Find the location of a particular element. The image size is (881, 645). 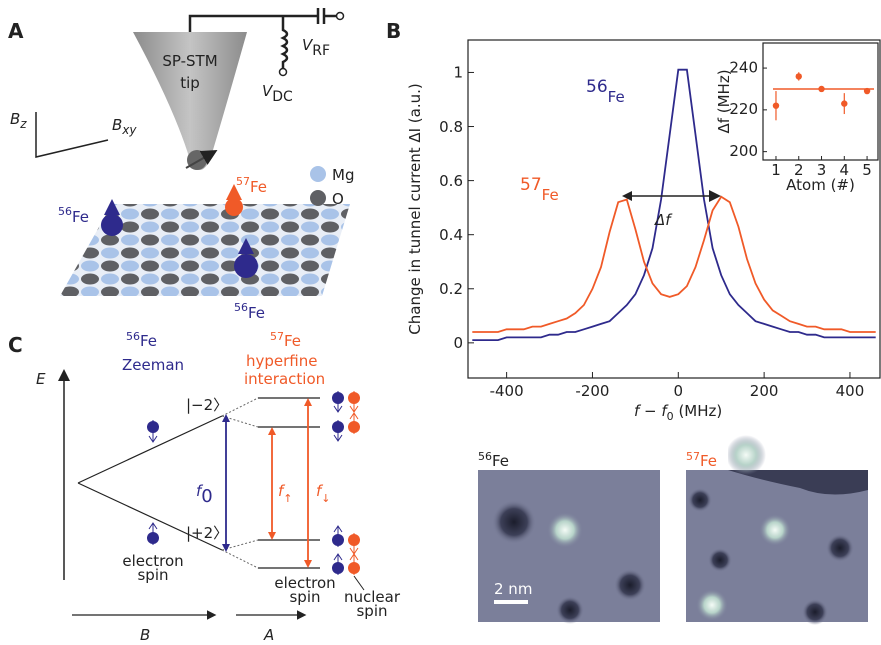

x-tick-label: -200 is located at coordinates (592, 391).